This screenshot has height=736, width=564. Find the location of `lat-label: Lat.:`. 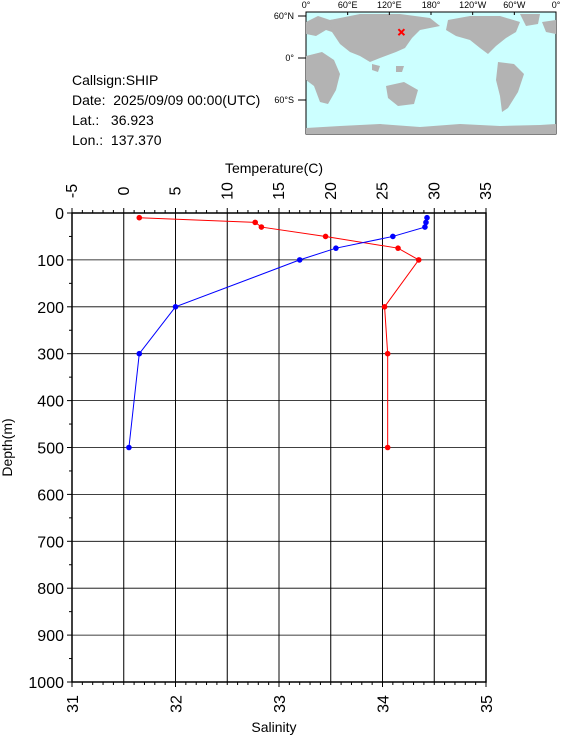

lat-label: Lat.: is located at coordinates (86, 120).